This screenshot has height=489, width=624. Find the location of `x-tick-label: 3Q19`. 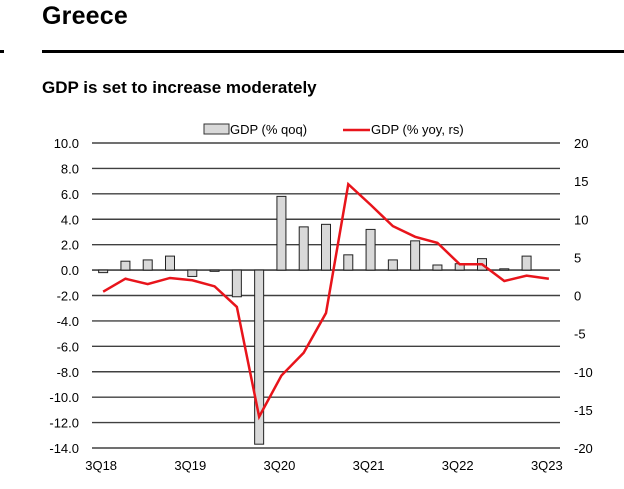

x-tick-label: 3Q19 is located at coordinates (190, 465).